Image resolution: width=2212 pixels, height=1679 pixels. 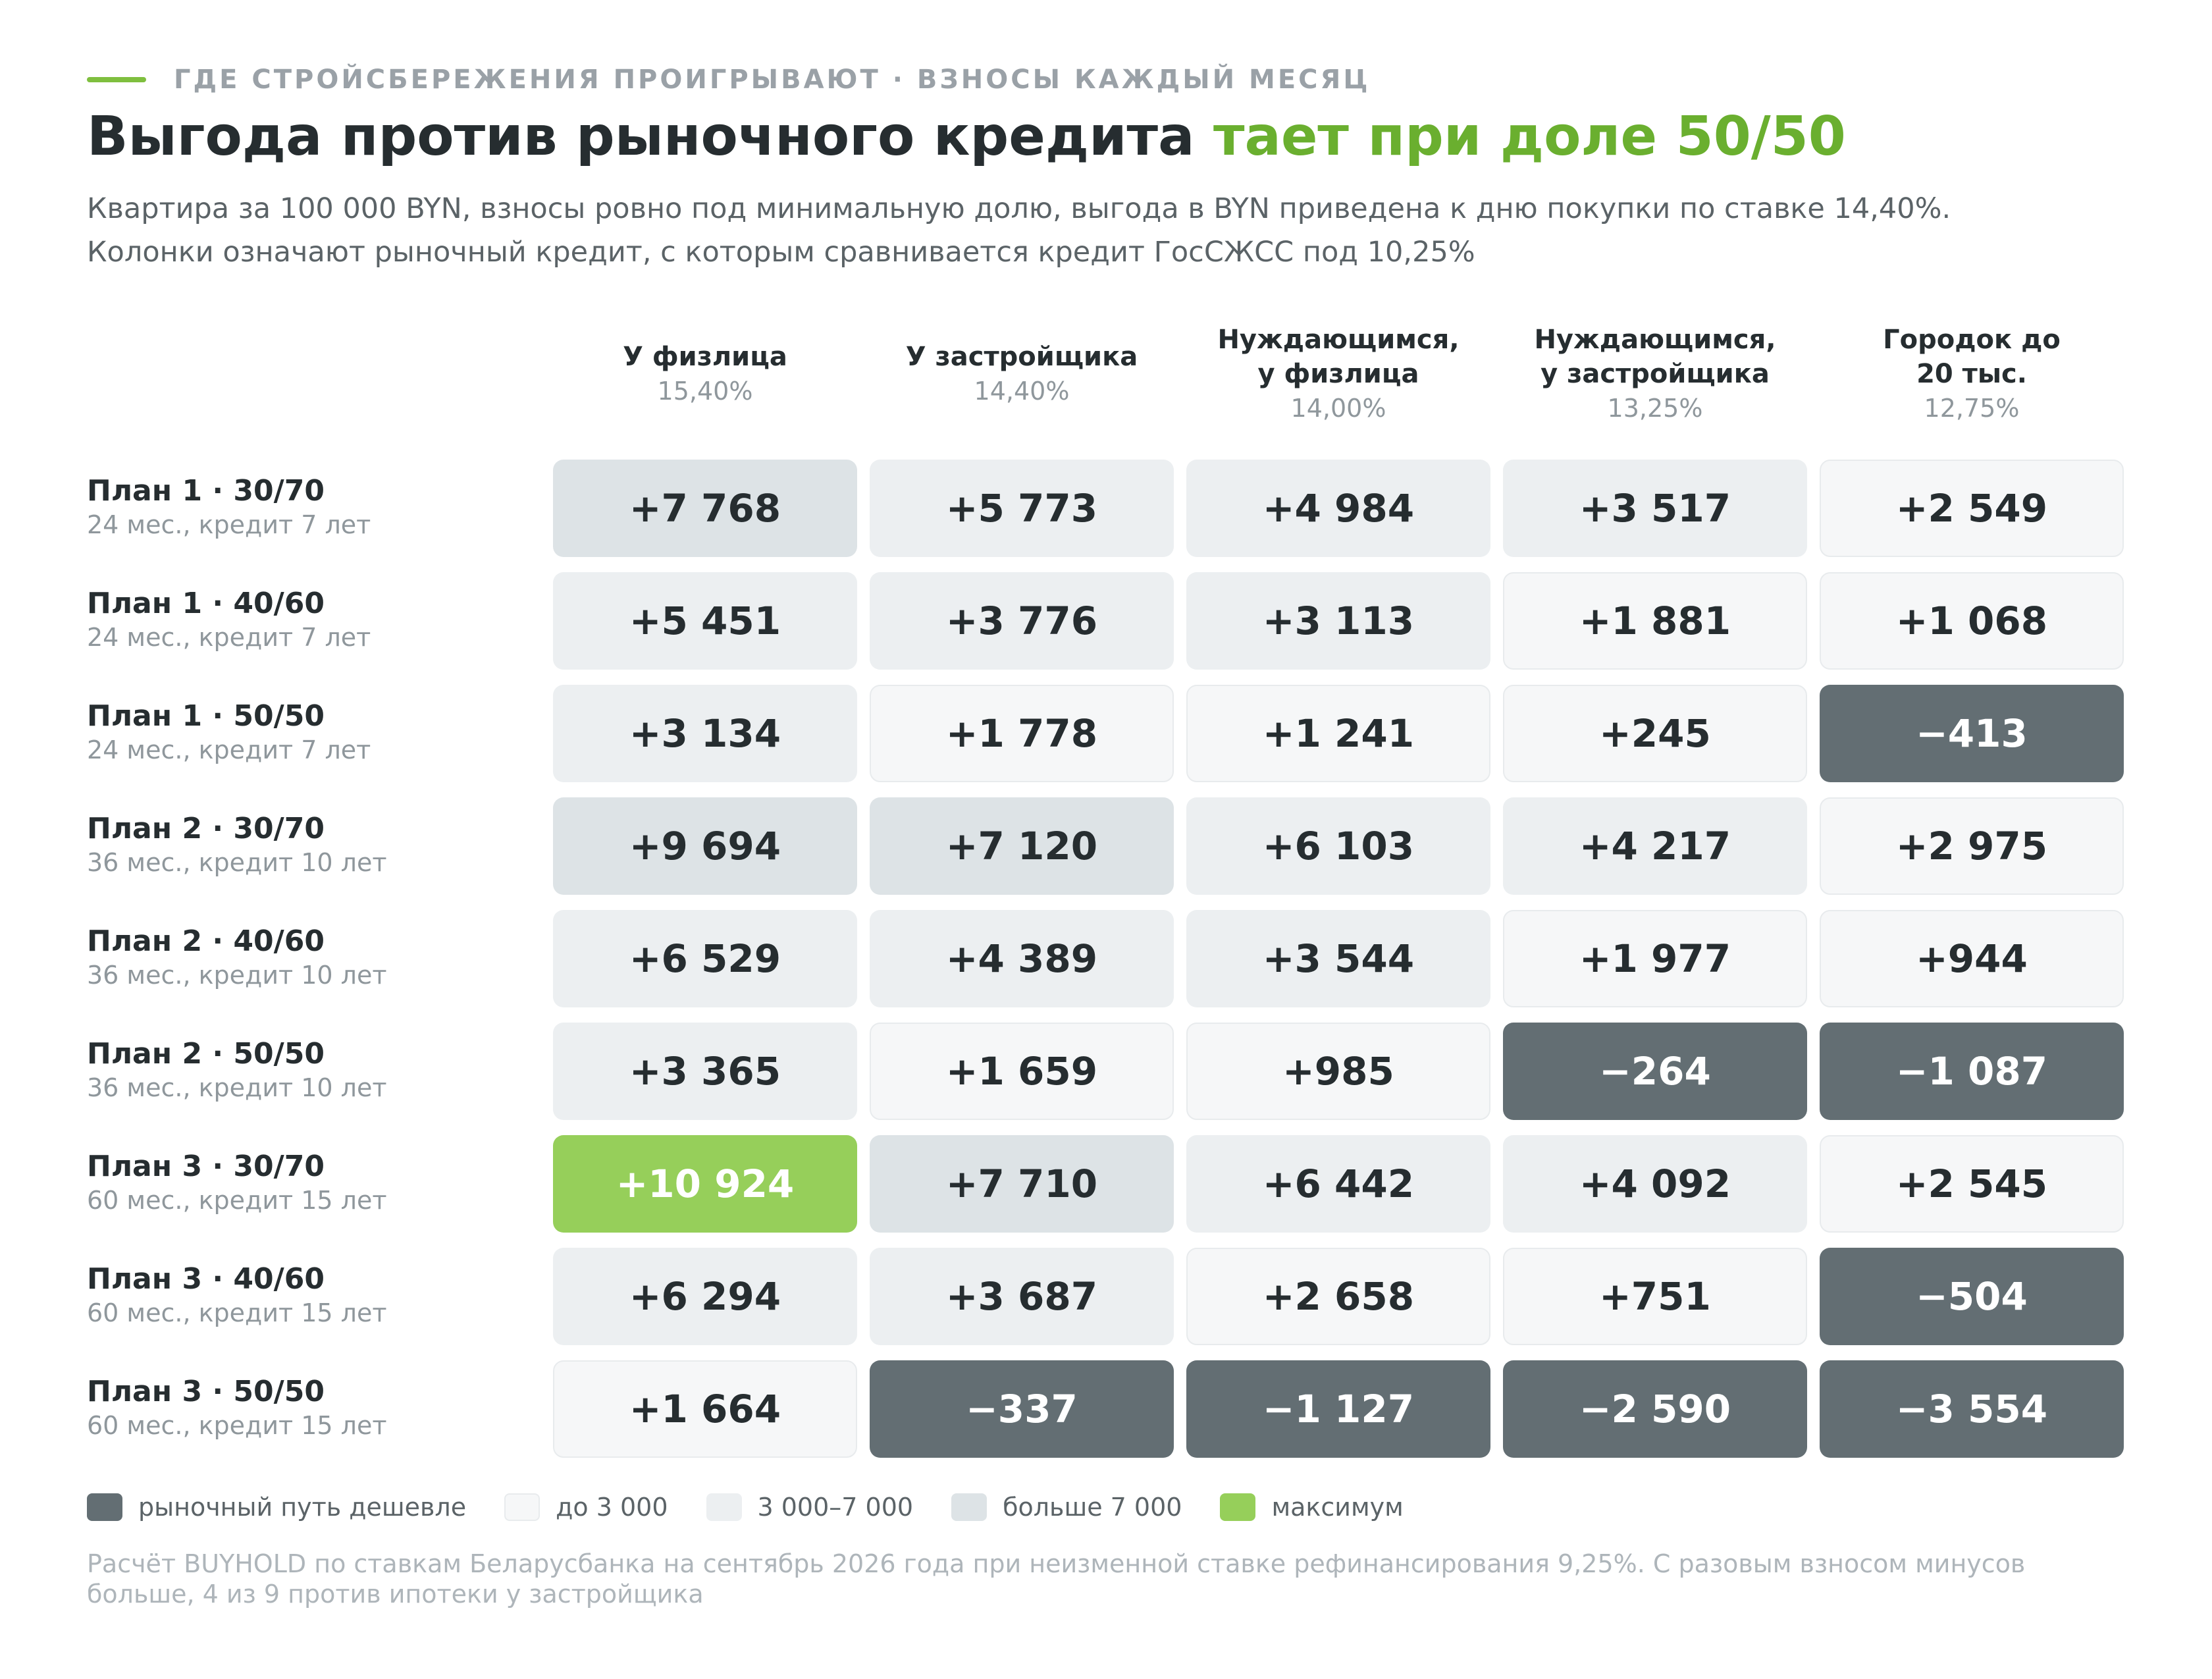 What do you see at coordinates (1655, 733) in the screenshot?
I see `table-cell: +245` at bounding box center [1655, 733].